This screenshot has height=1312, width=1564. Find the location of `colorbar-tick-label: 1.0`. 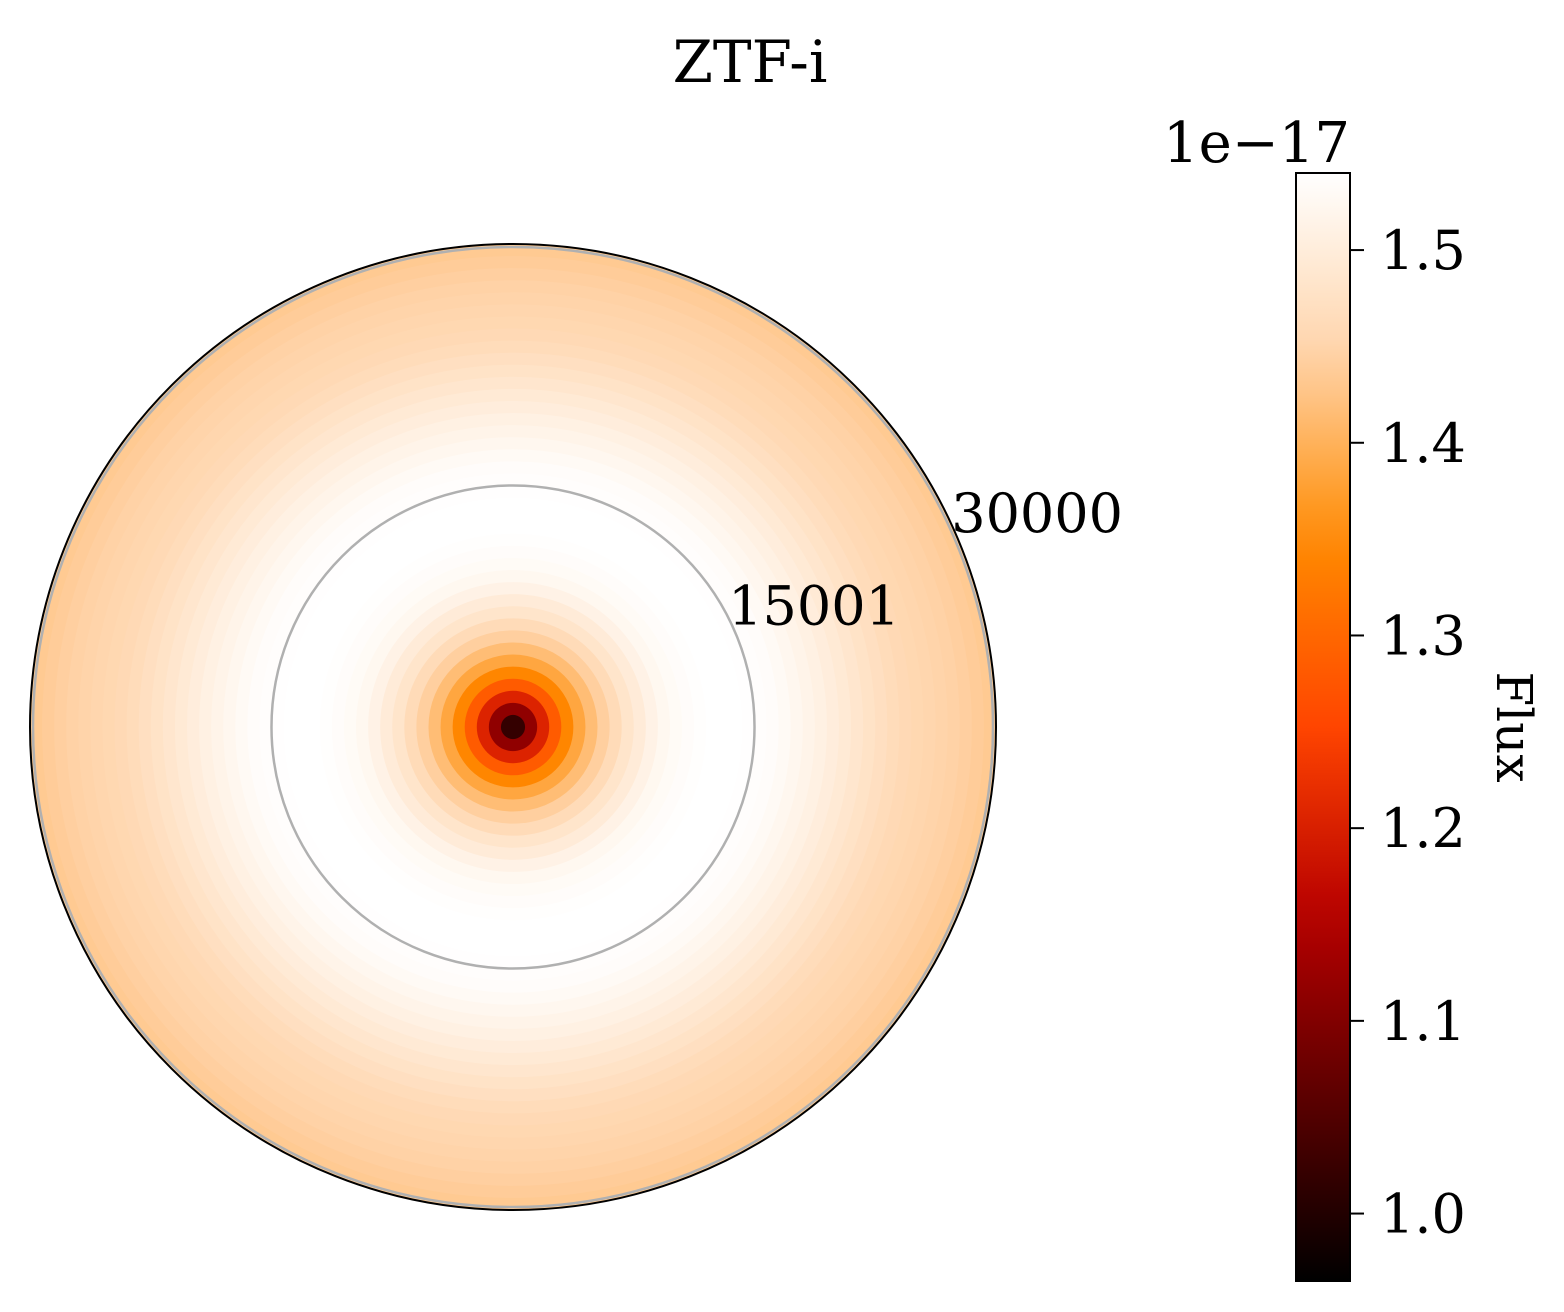

colorbar-tick-label: 1.0 is located at coordinates (1423, 1214).